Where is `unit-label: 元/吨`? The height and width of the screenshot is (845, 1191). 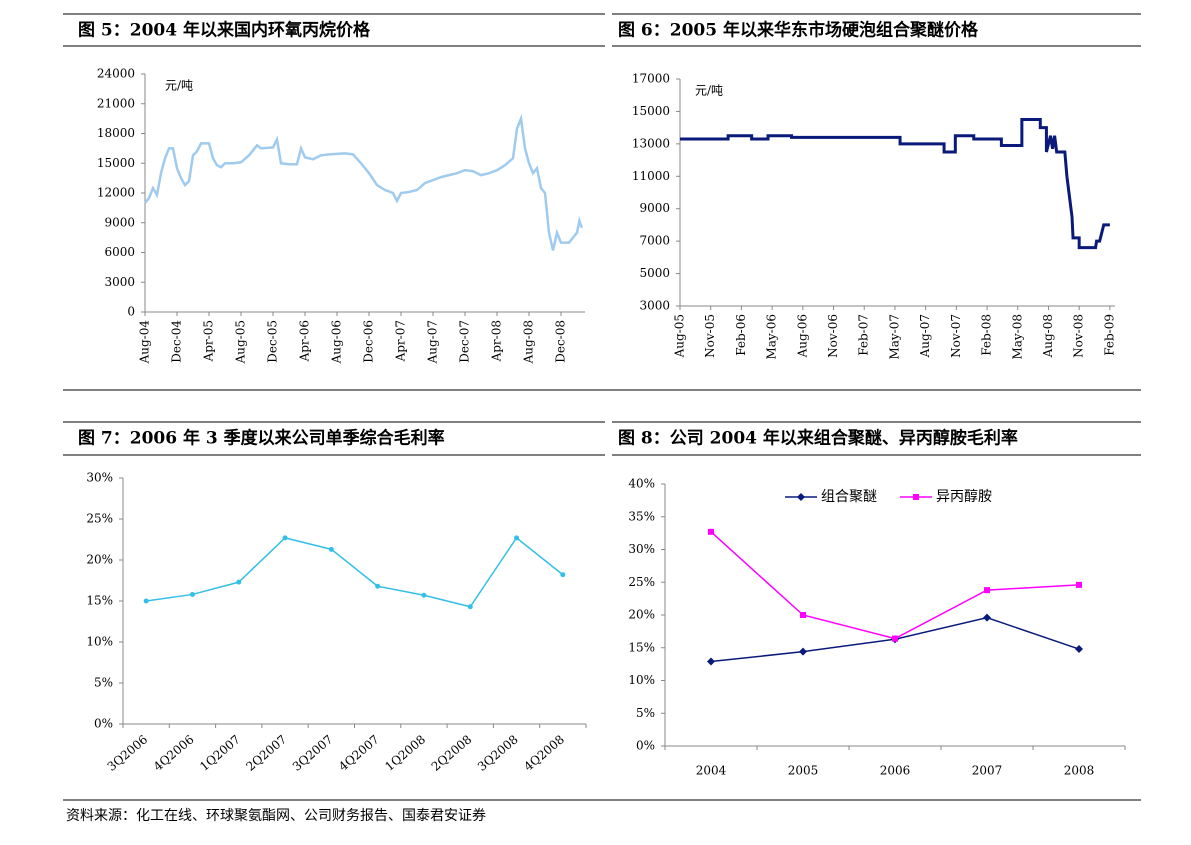
unit-label: 元/吨 is located at coordinates (709, 91).